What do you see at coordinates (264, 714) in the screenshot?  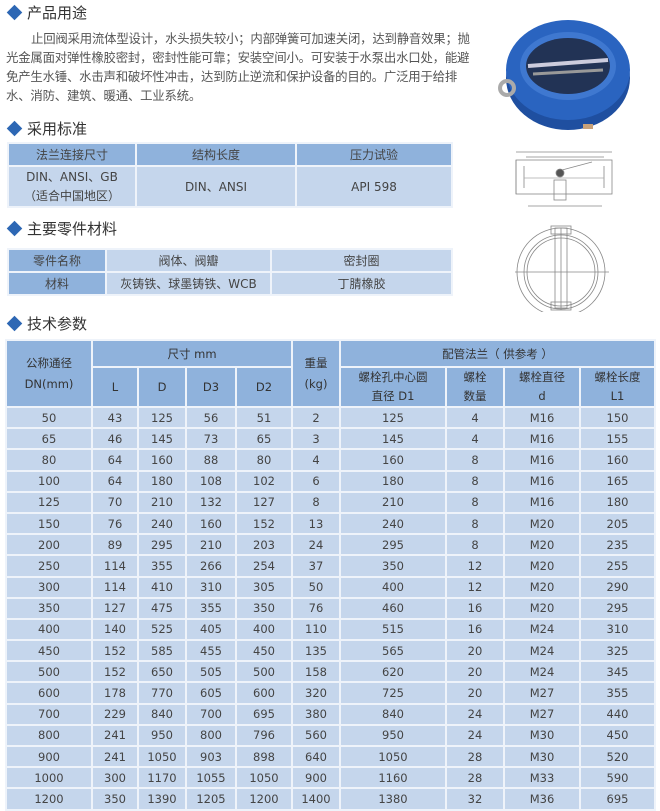 I see `cell-D2: 695` at bounding box center [264, 714].